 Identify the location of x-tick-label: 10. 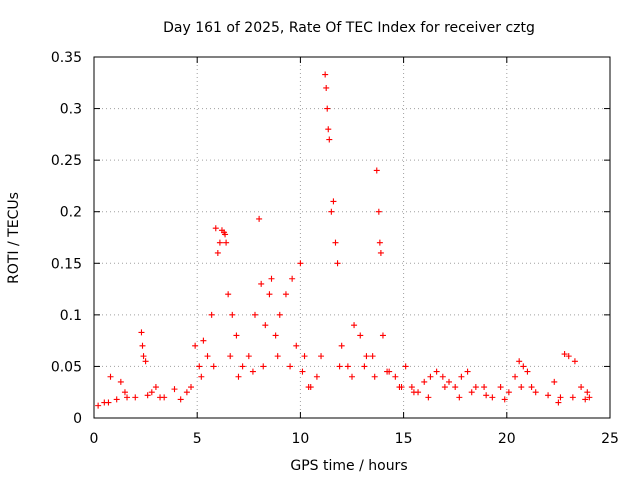
(300, 439).